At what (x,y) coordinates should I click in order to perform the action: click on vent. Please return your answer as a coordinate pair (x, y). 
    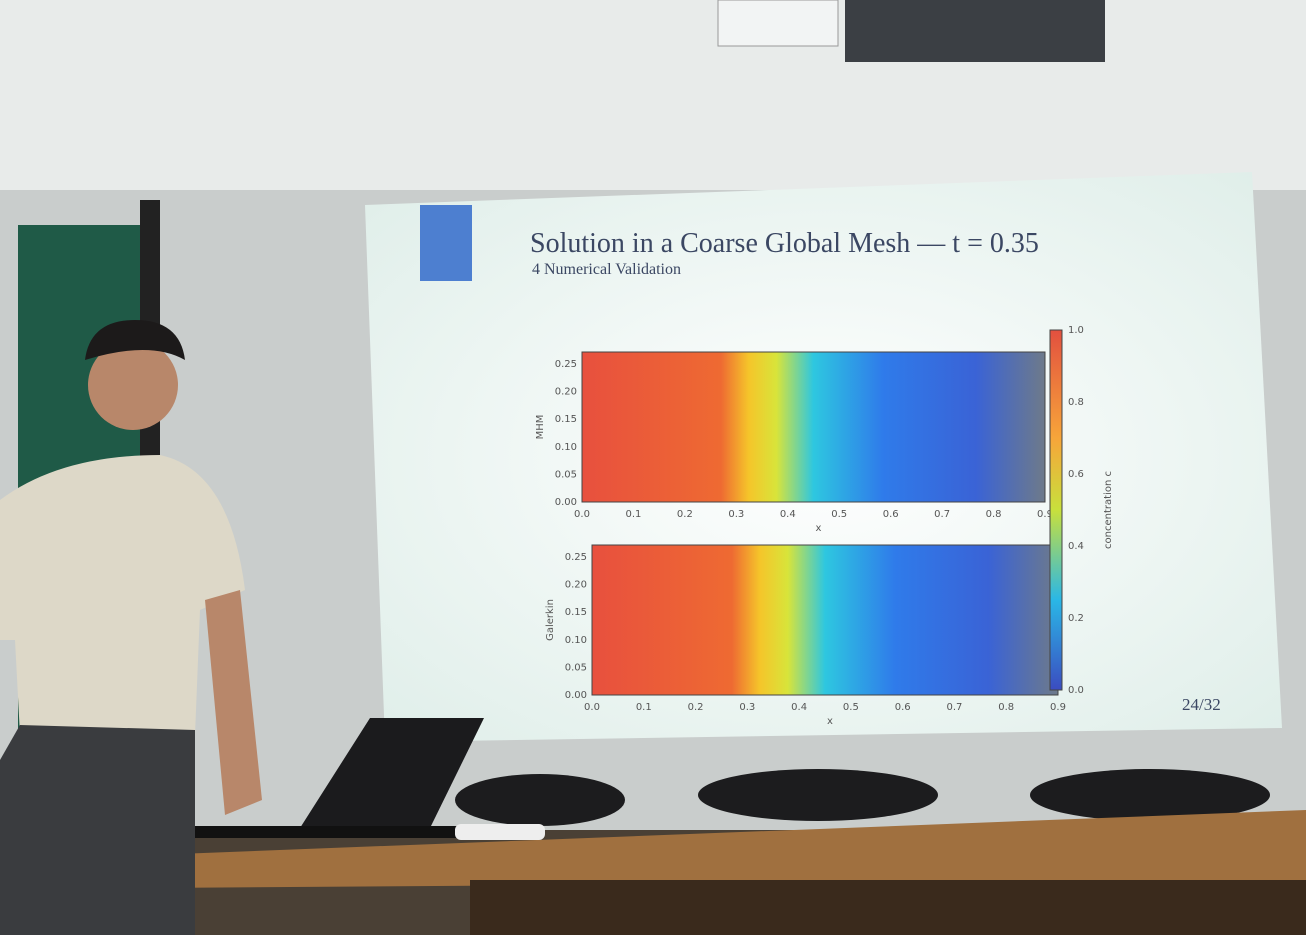
    Looking at the image, I should click on (975, 31).